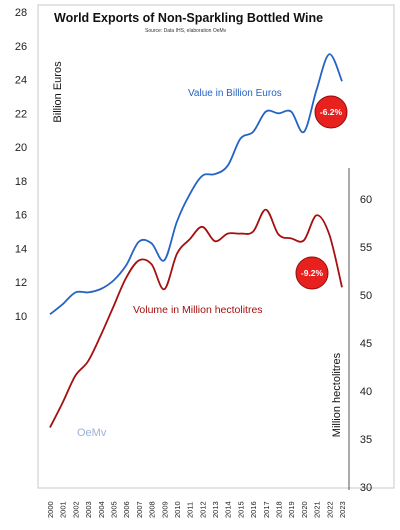 The height and width of the screenshot is (530, 400). Describe the element at coordinates (337, 394) in the screenshot. I see `right-axis-label: Million hectolitres` at that location.